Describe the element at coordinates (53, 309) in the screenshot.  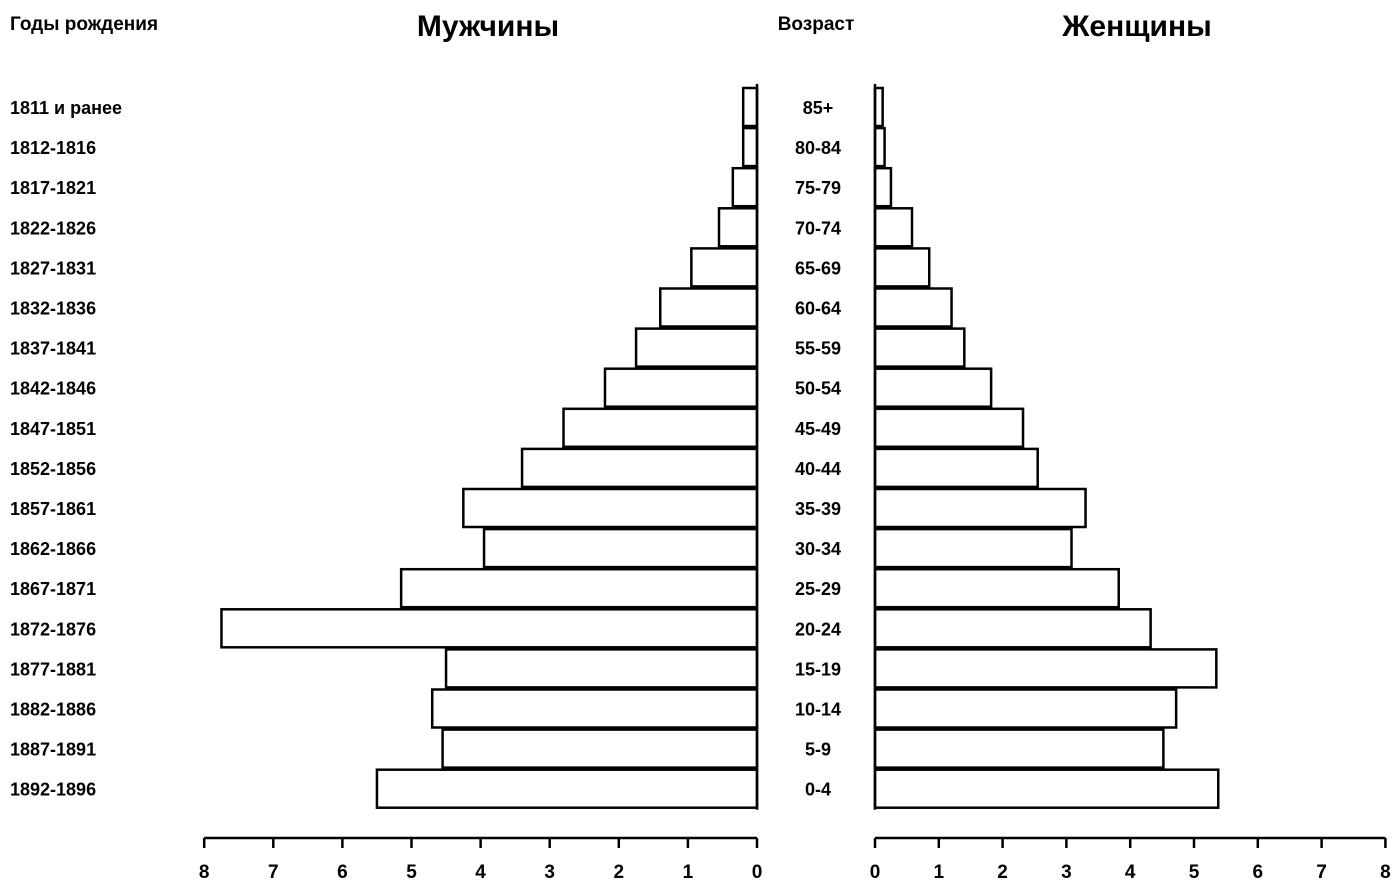
I see `birth-year-label: 1832-1836` at that location.